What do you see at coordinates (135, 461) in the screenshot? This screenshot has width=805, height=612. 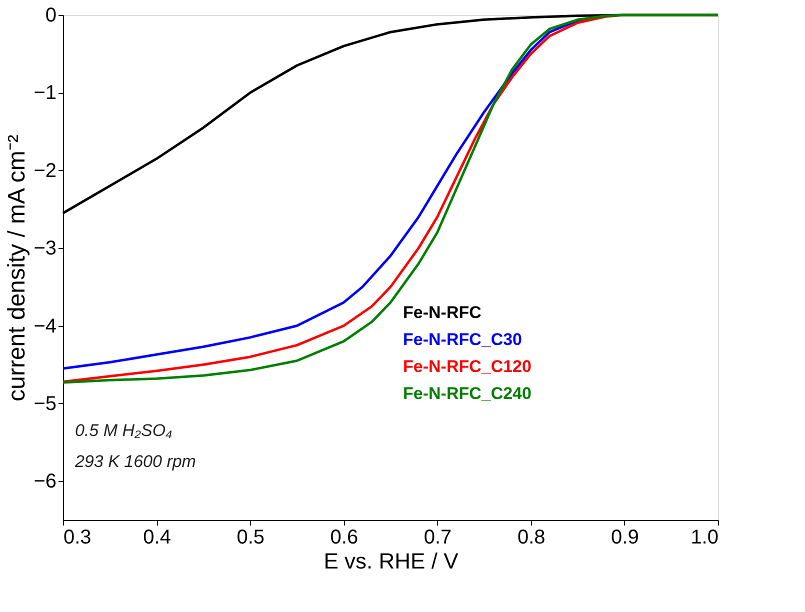 I see `annotation: 293 K 1600 rpm` at bounding box center [135, 461].